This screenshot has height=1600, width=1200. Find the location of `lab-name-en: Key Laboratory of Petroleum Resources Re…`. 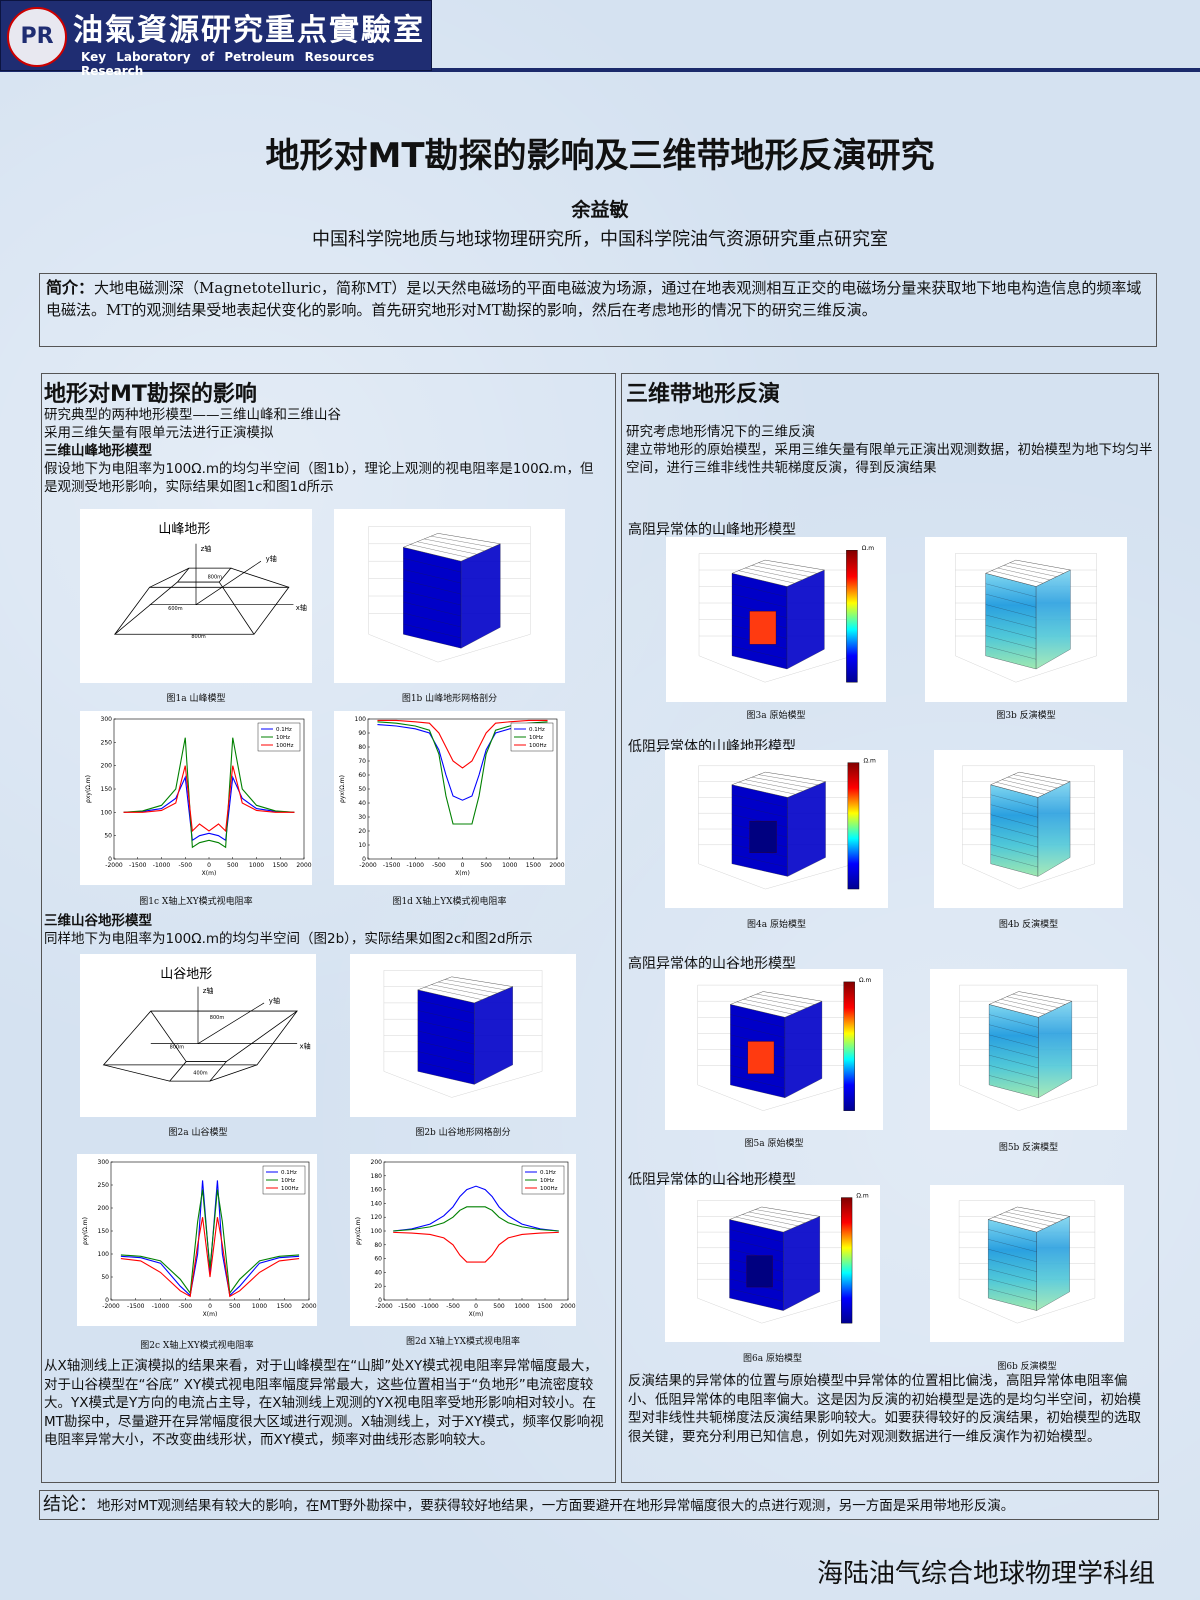

lab-name-en: Key Laboratory of Petroleum Resources Re… is located at coordinates (228, 64).